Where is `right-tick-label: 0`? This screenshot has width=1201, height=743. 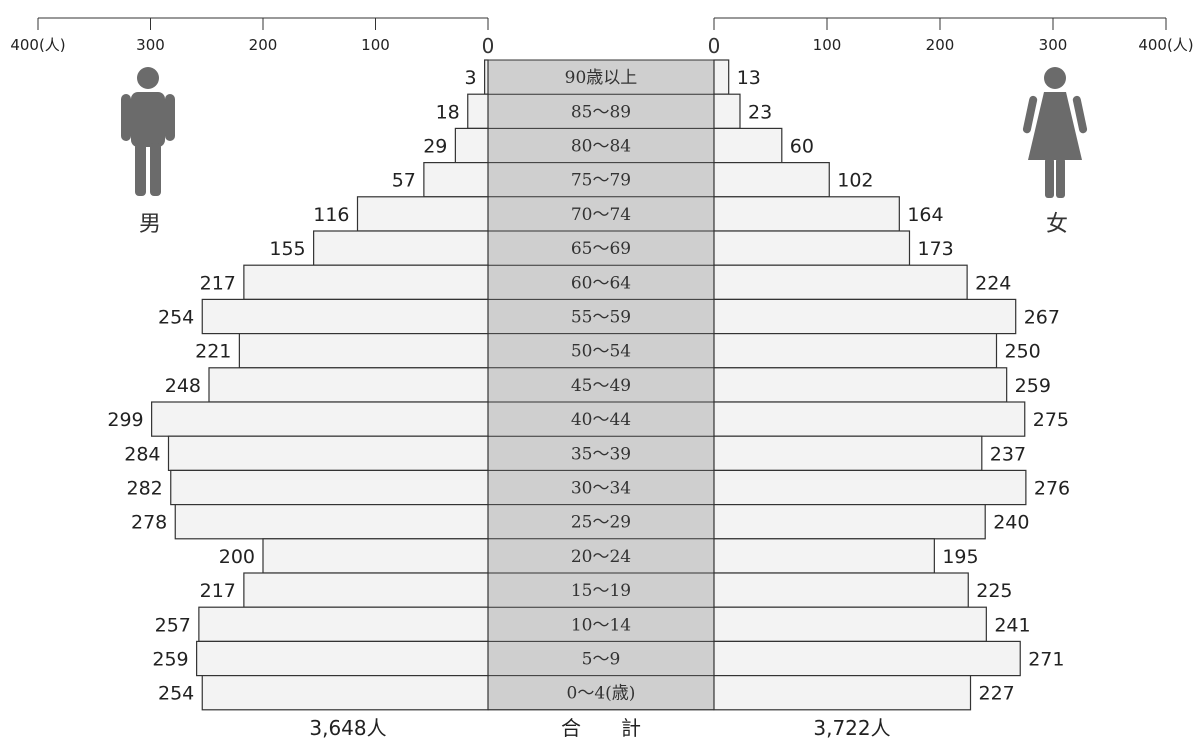
right-tick-label: 0 is located at coordinates (714, 46).